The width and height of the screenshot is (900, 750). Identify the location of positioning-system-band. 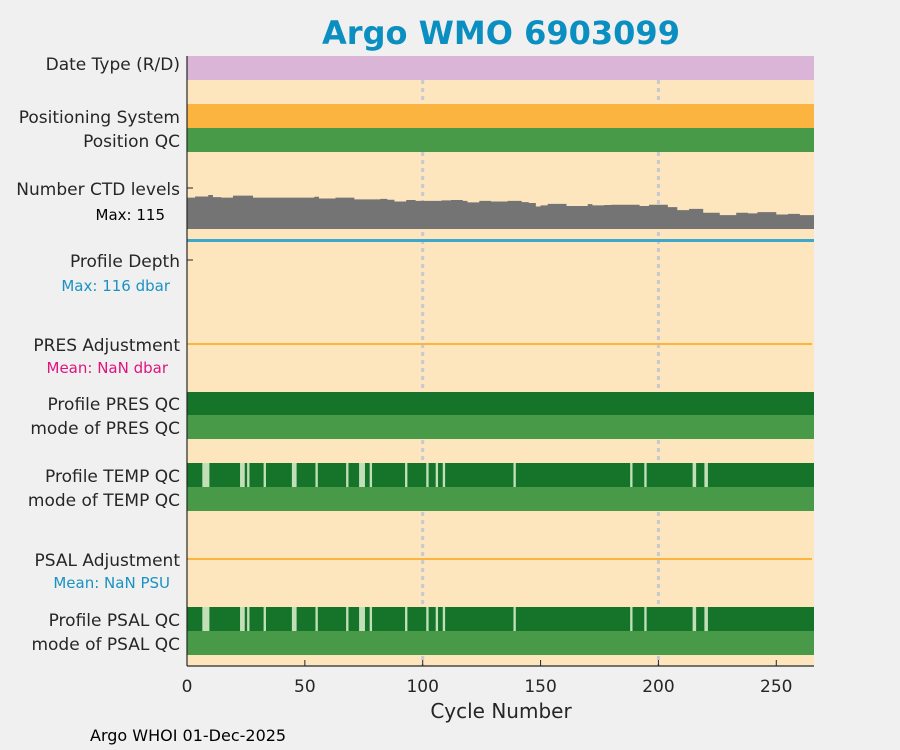
(500, 116).